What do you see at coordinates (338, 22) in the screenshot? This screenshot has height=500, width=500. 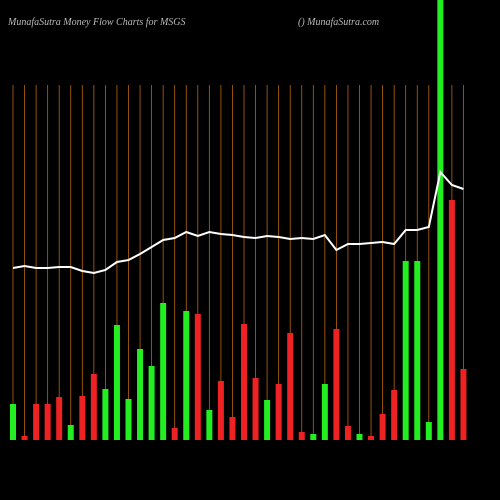 I see `chart-subtitle: () MunafaSutra.com` at bounding box center [338, 22].